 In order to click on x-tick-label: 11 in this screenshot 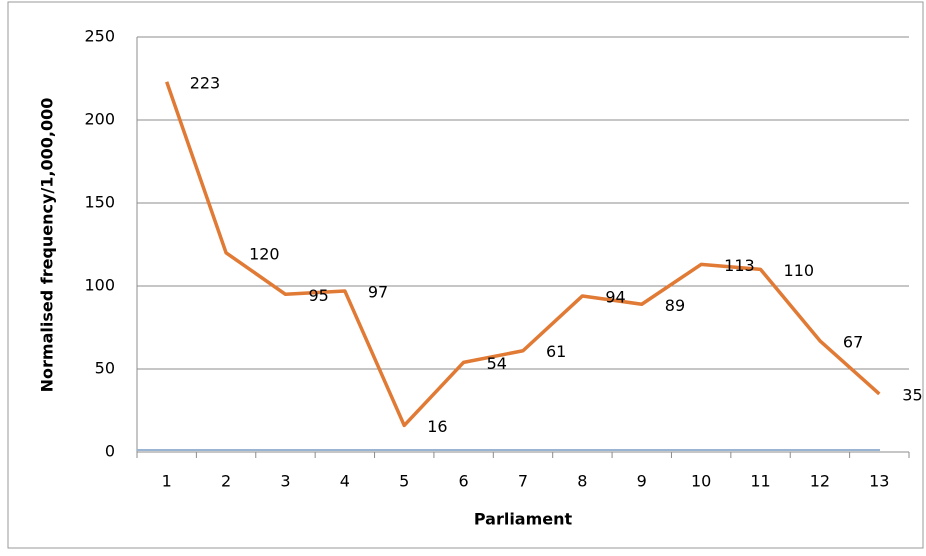, I will do `click(760, 481)`.